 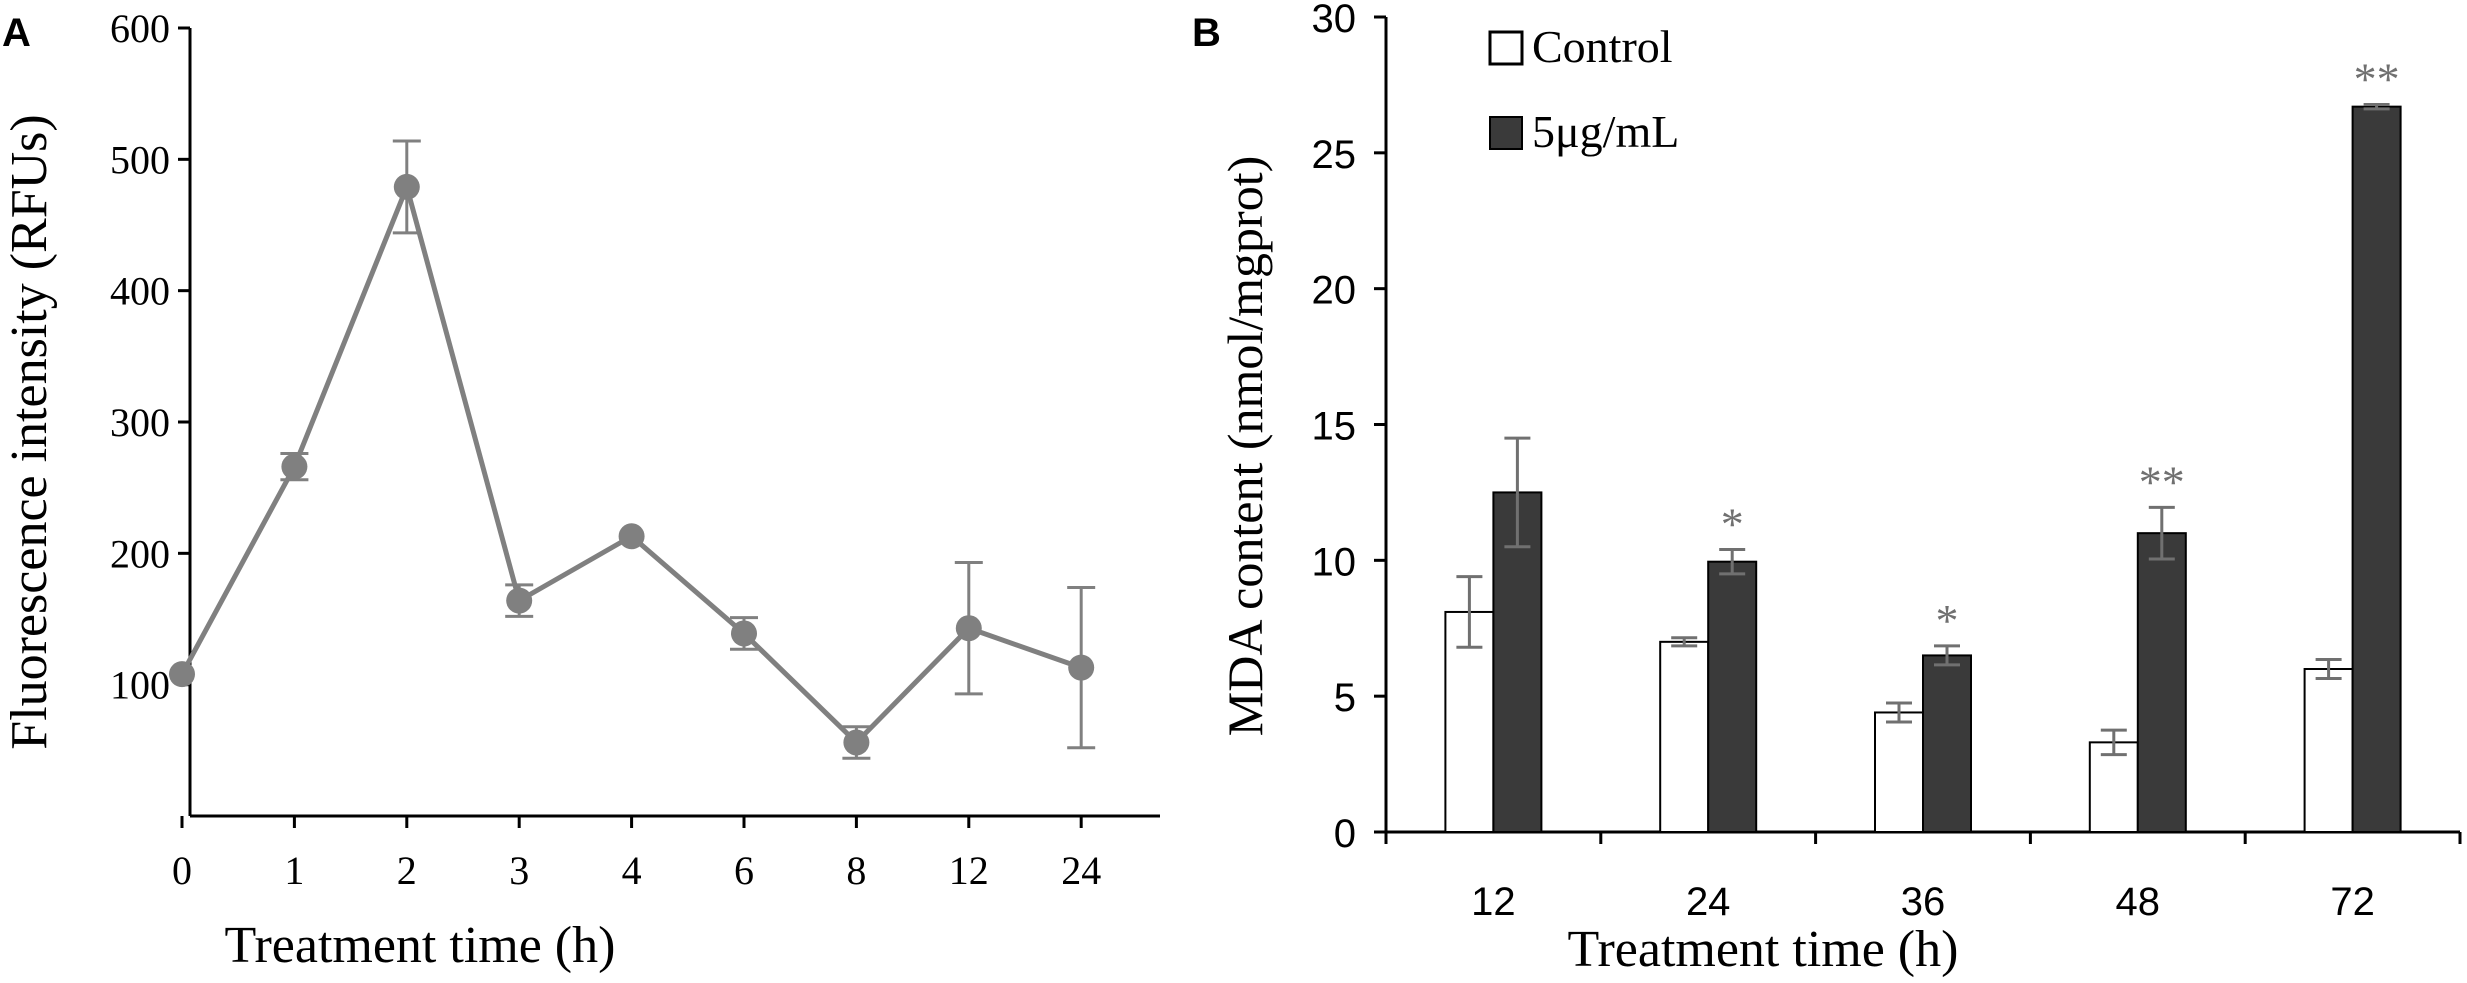 I want to click on panel-a-x-tick-label: 12, so click(x=969, y=870).